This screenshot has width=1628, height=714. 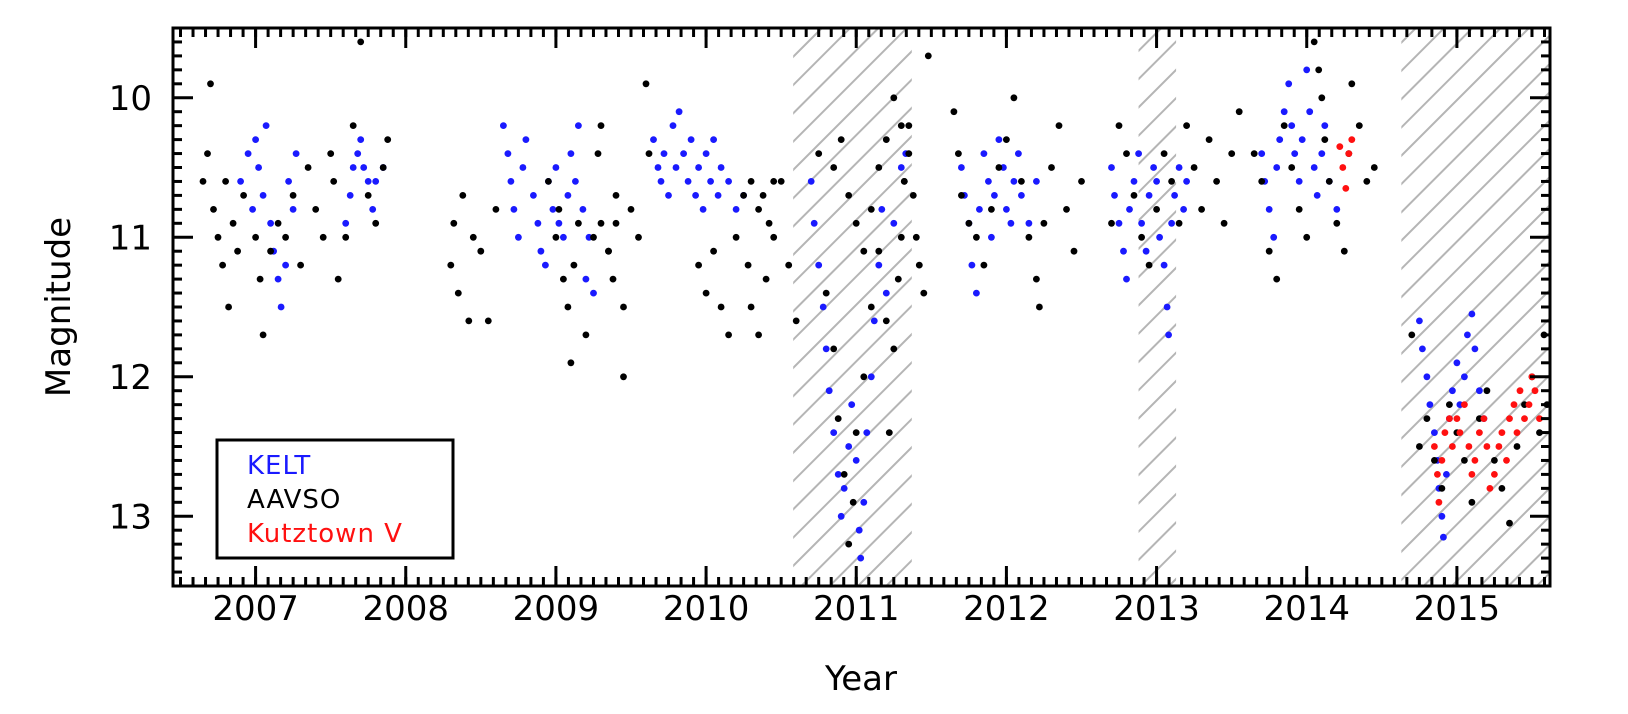 I want to click on x-tick-label-2015: 2015, so click(x=1457, y=609).